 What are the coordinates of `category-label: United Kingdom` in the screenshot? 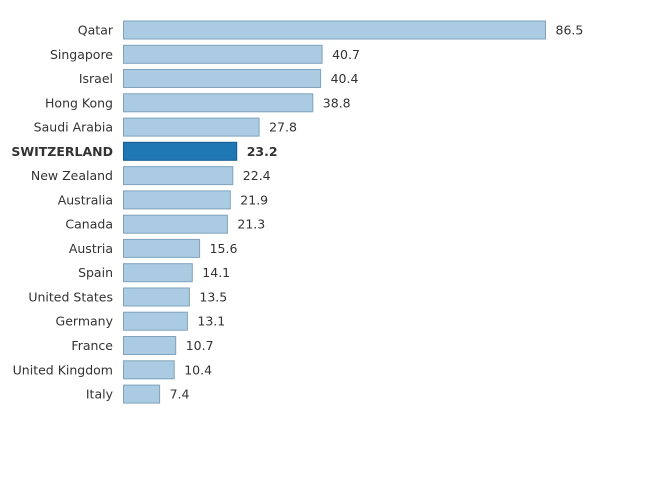 It's located at (63, 369).